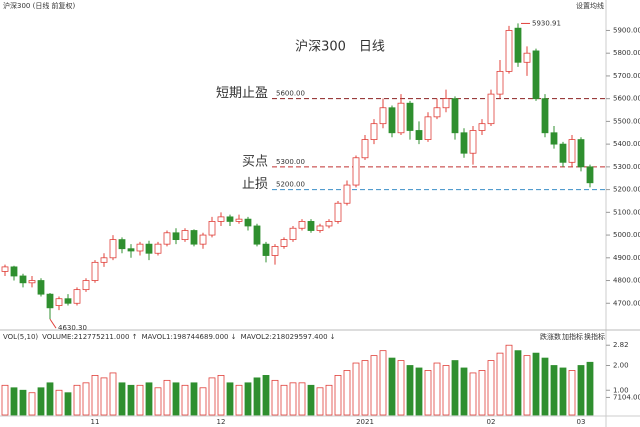 The image size is (640, 427). I want to click on low-pointer, so click(53, 323).